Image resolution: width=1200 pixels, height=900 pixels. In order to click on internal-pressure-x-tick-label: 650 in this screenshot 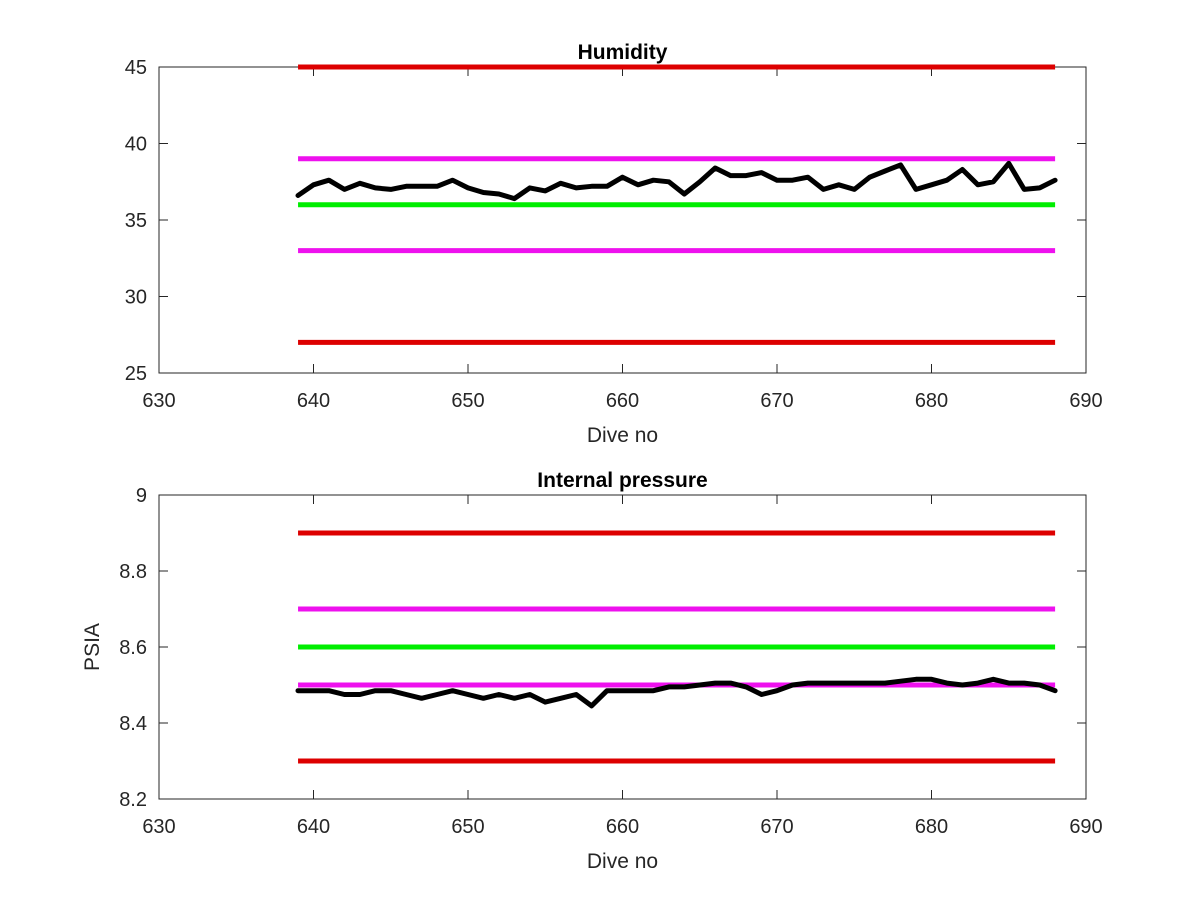, I will do `click(467, 827)`.